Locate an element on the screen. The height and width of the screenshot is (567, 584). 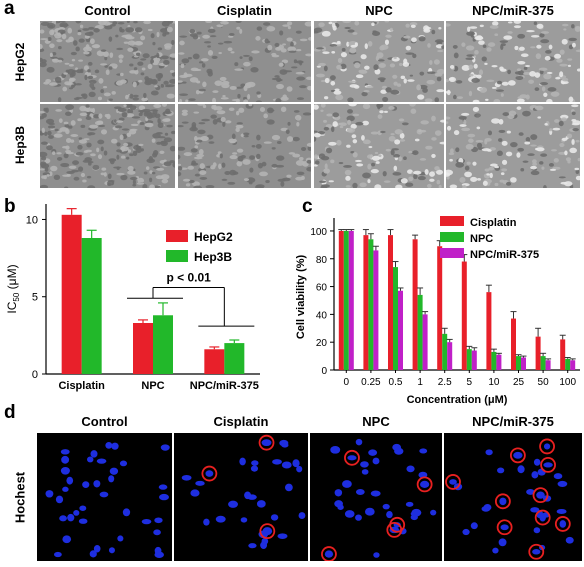
xtick-label: 50 is located at coordinates (544, 382).